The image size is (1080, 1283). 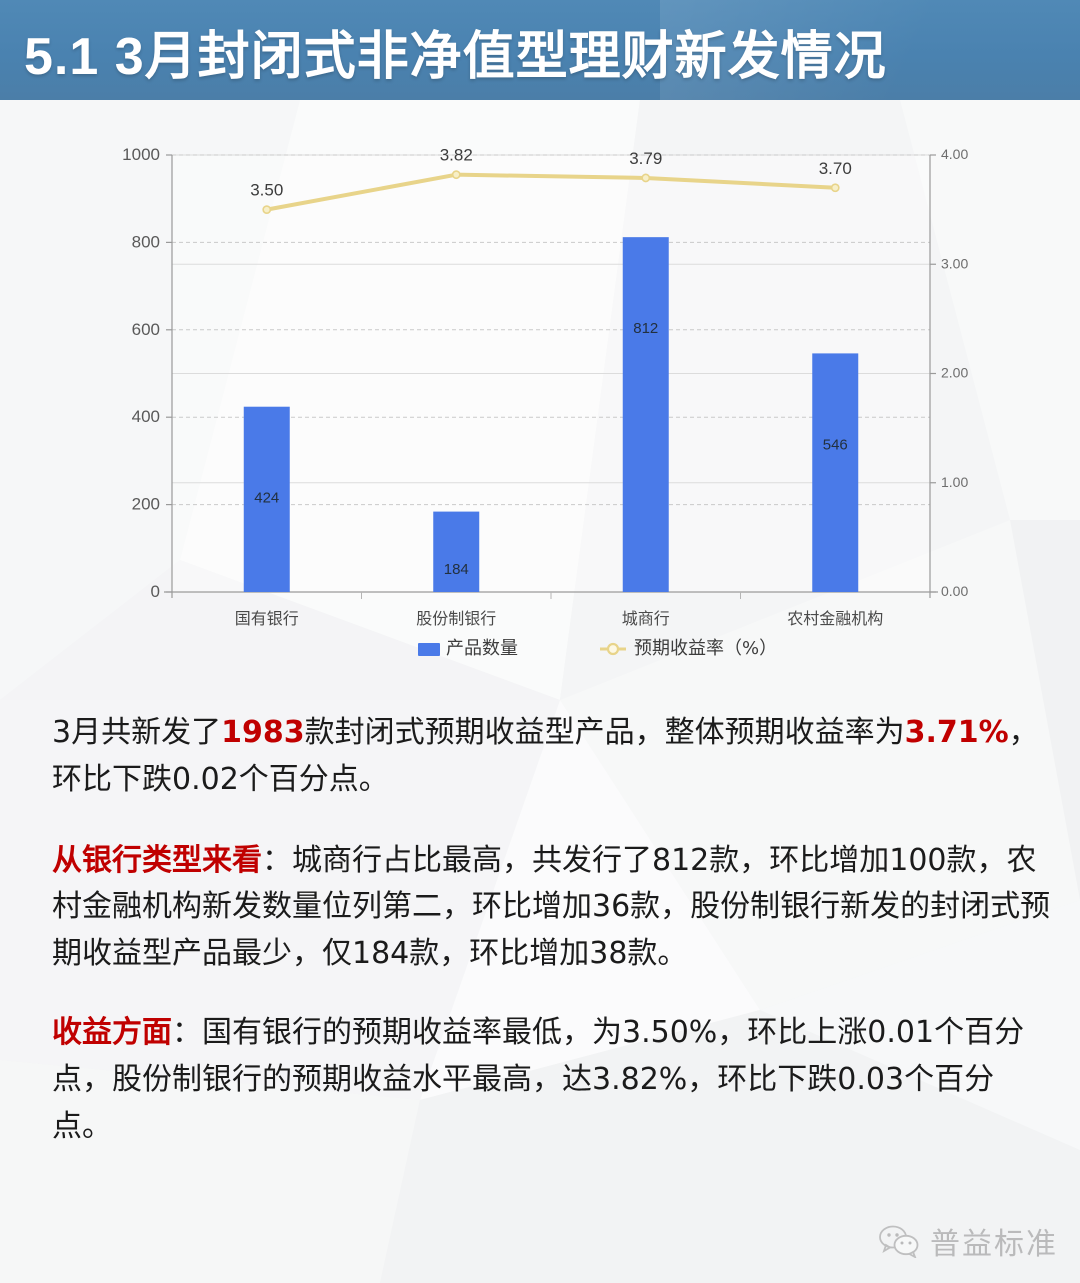 What do you see at coordinates (954, 154) in the screenshot?
I see `axis-label-right-4: 4.00` at bounding box center [954, 154].